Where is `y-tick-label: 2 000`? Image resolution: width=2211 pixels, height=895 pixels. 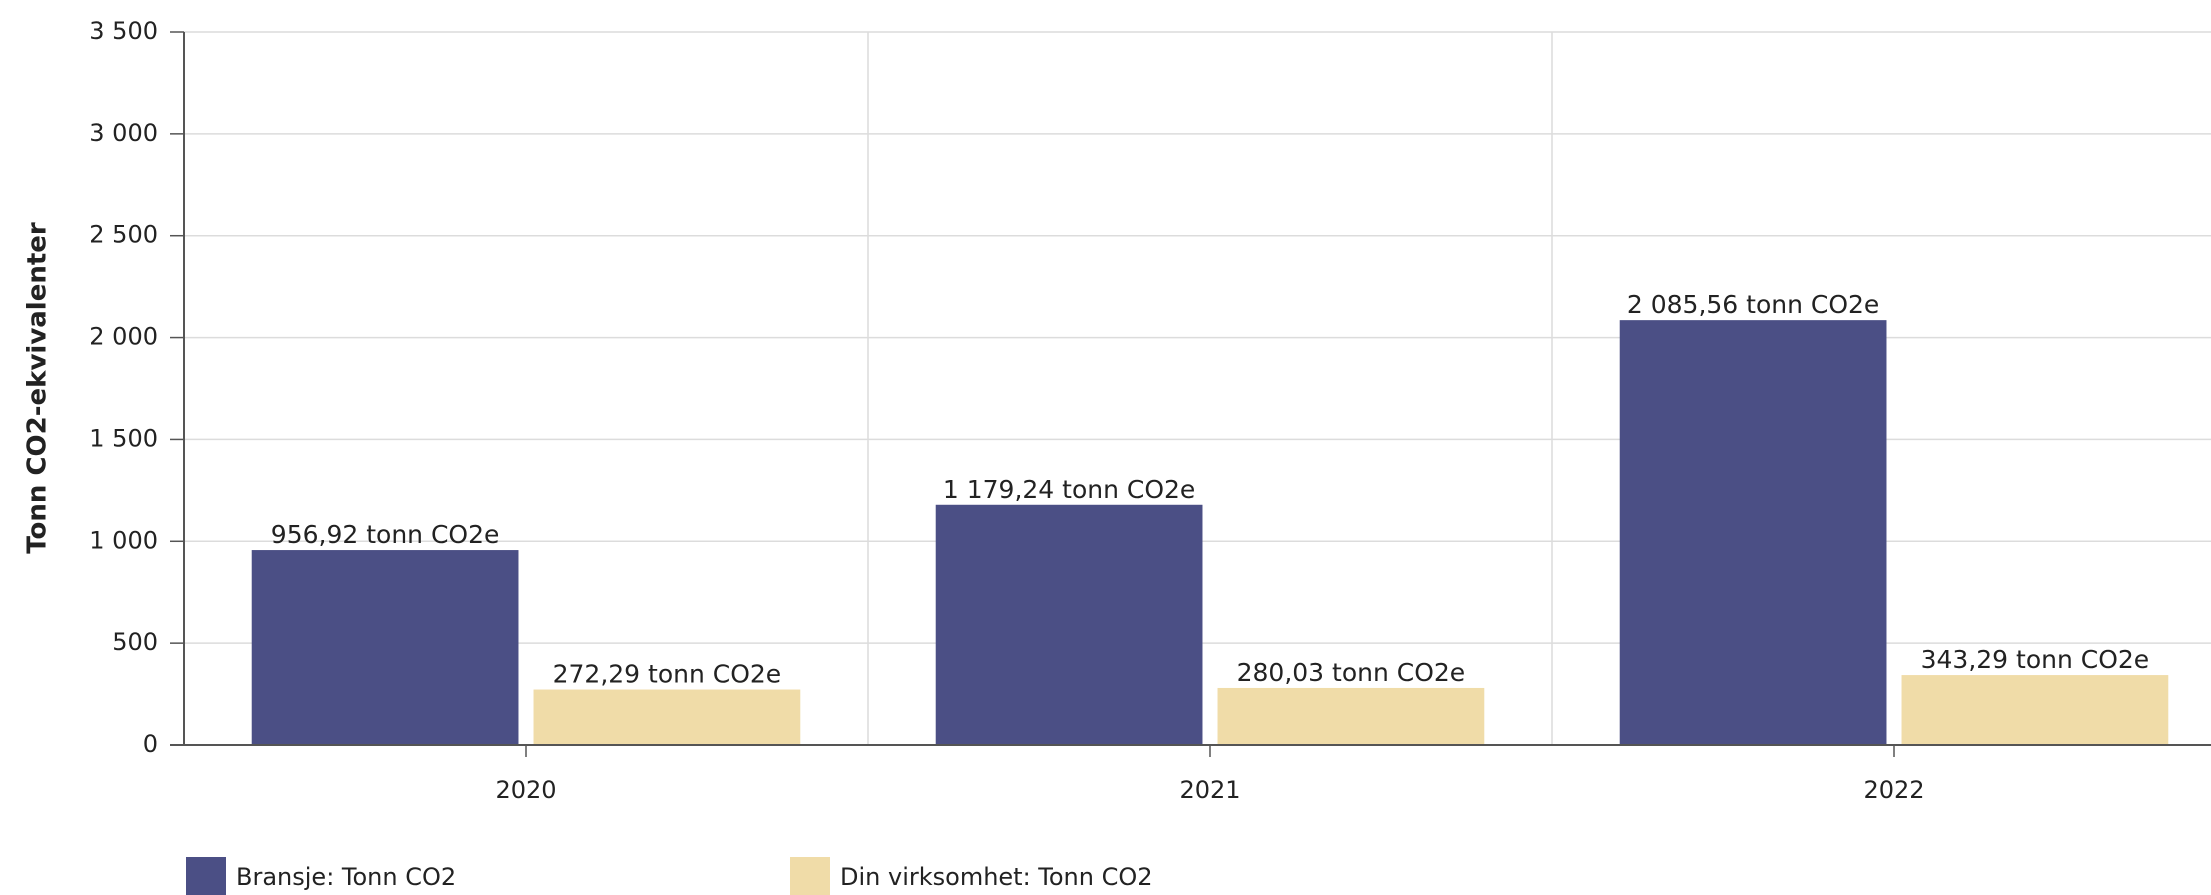 y-tick-label: 2 000 is located at coordinates (123, 337).